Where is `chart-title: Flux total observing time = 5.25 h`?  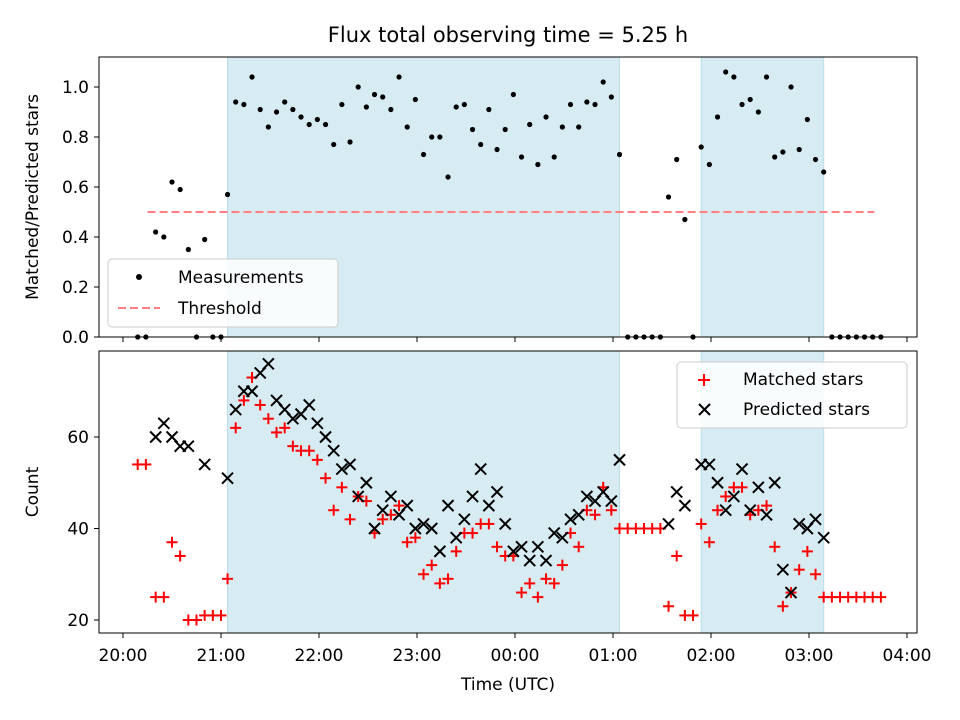
chart-title: Flux total observing time = 5.25 h is located at coordinates (508, 35).